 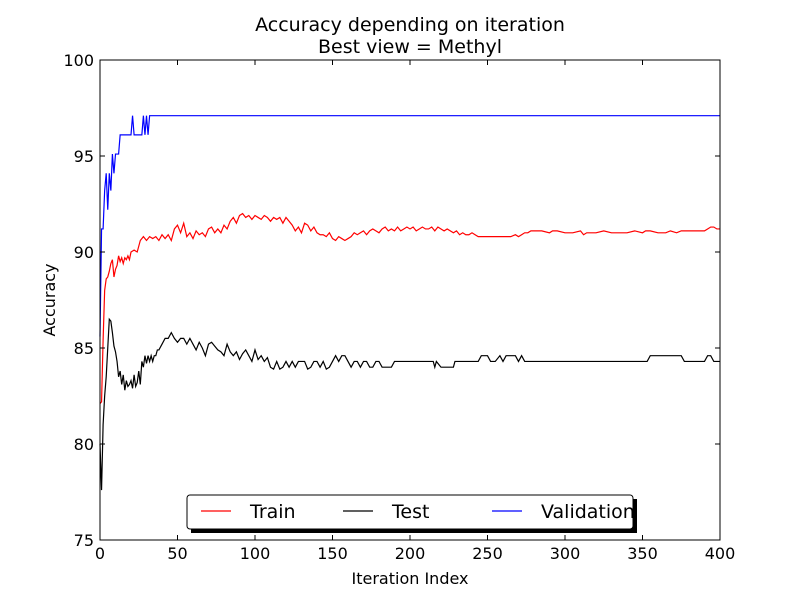 What do you see at coordinates (565, 553) in the screenshot?
I see `x-tick-label: 300` at bounding box center [565, 553].